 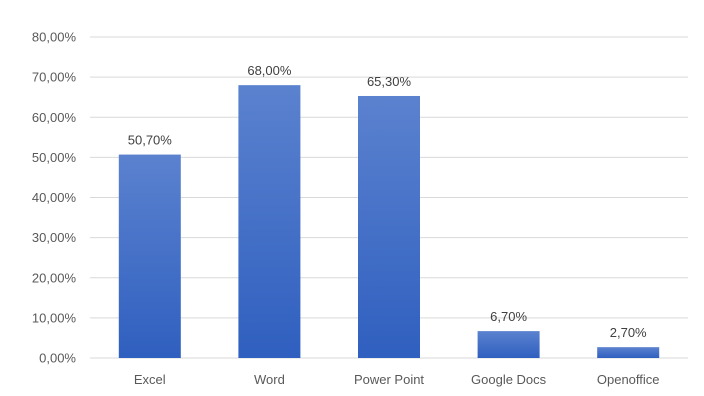 I want to click on y-tick-label: 70,00%, so click(x=54, y=77).